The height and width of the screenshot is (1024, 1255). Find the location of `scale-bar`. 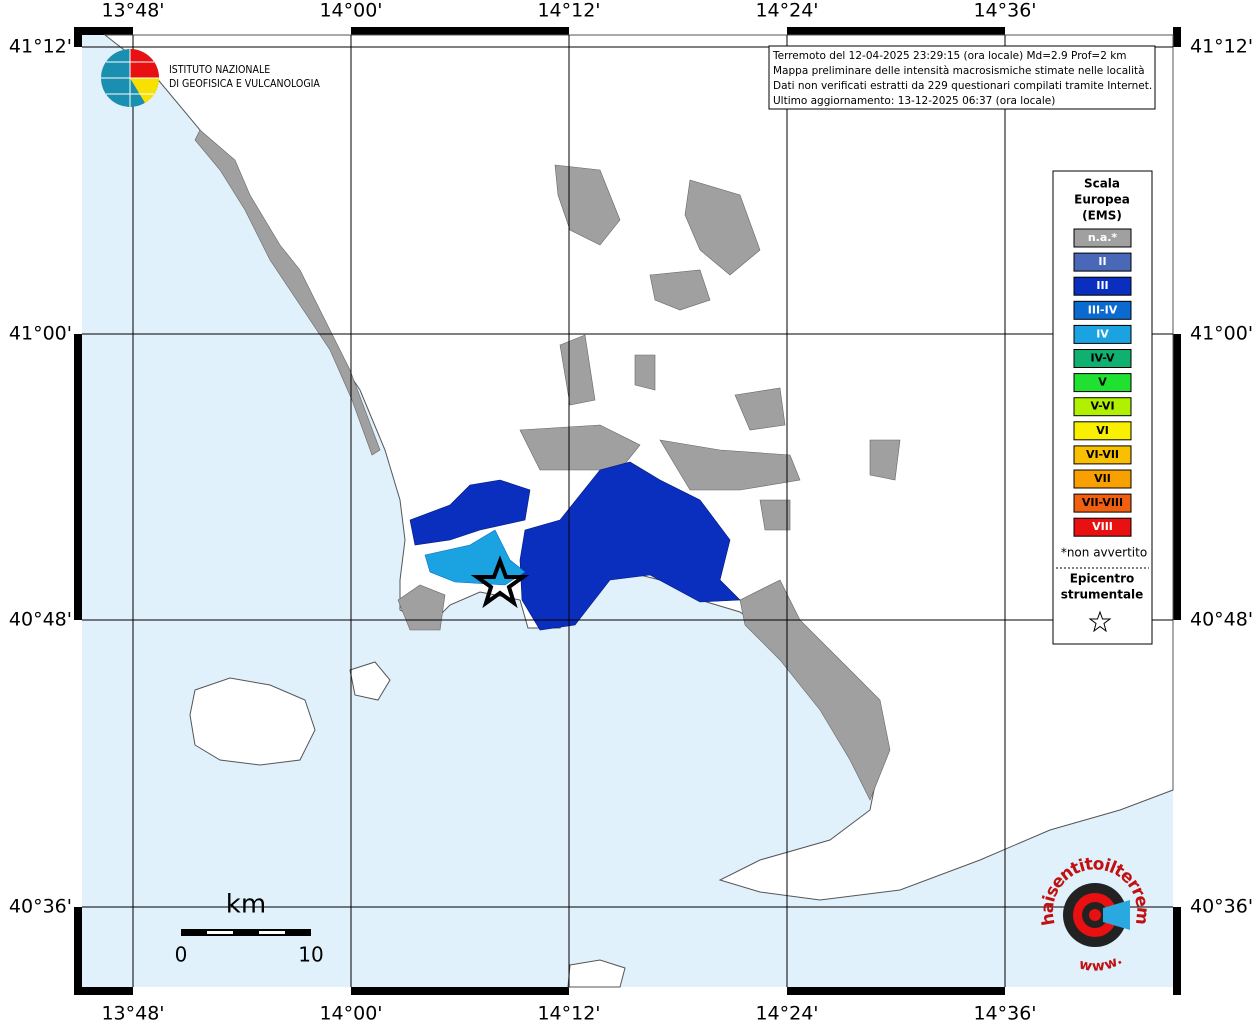

scale-bar is located at coordinates (246, 932).